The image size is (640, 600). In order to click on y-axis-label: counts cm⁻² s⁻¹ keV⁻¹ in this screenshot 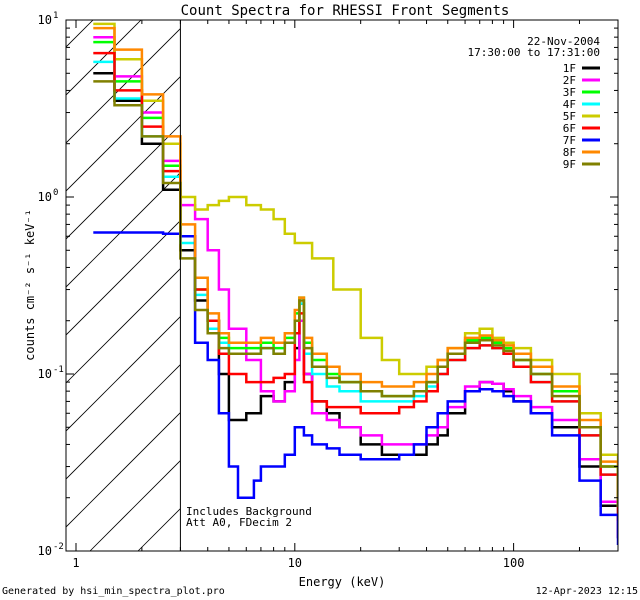, I will do `click(30, 285)`.